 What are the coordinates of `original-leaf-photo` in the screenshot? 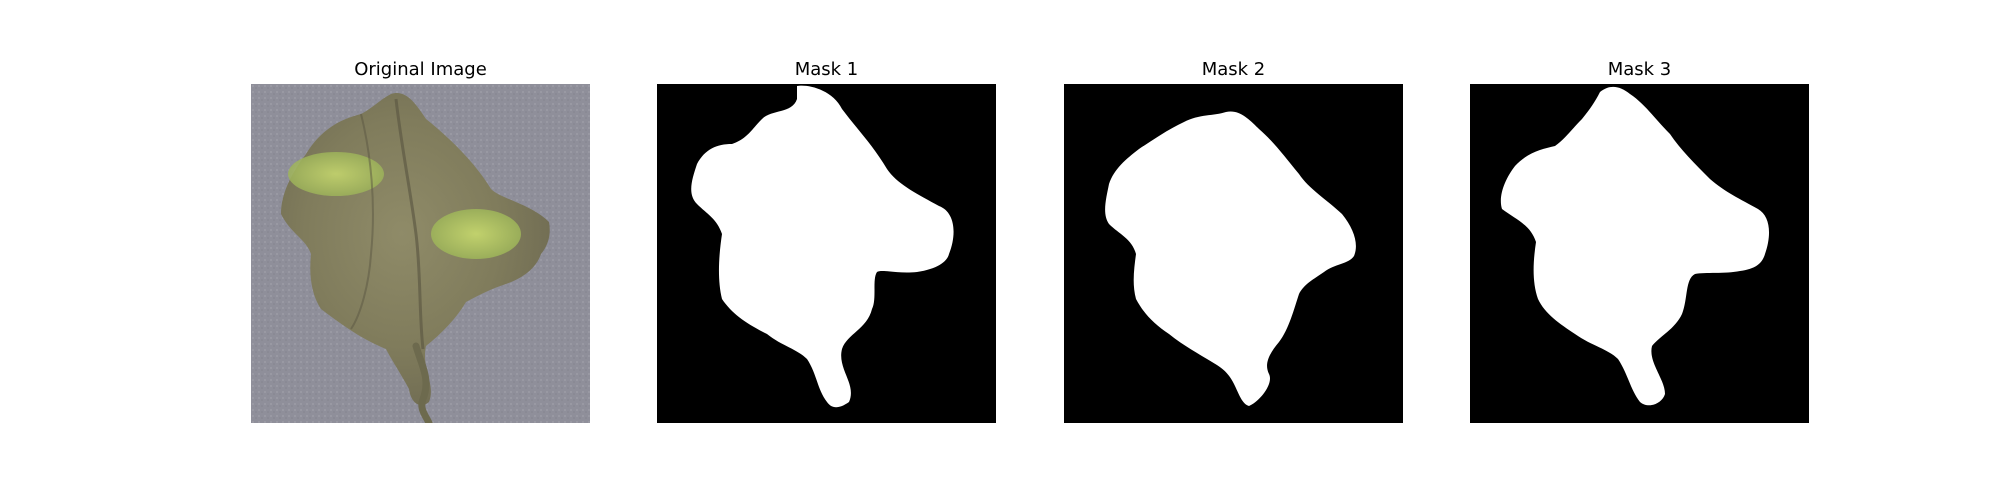 It's located at (420, 253).